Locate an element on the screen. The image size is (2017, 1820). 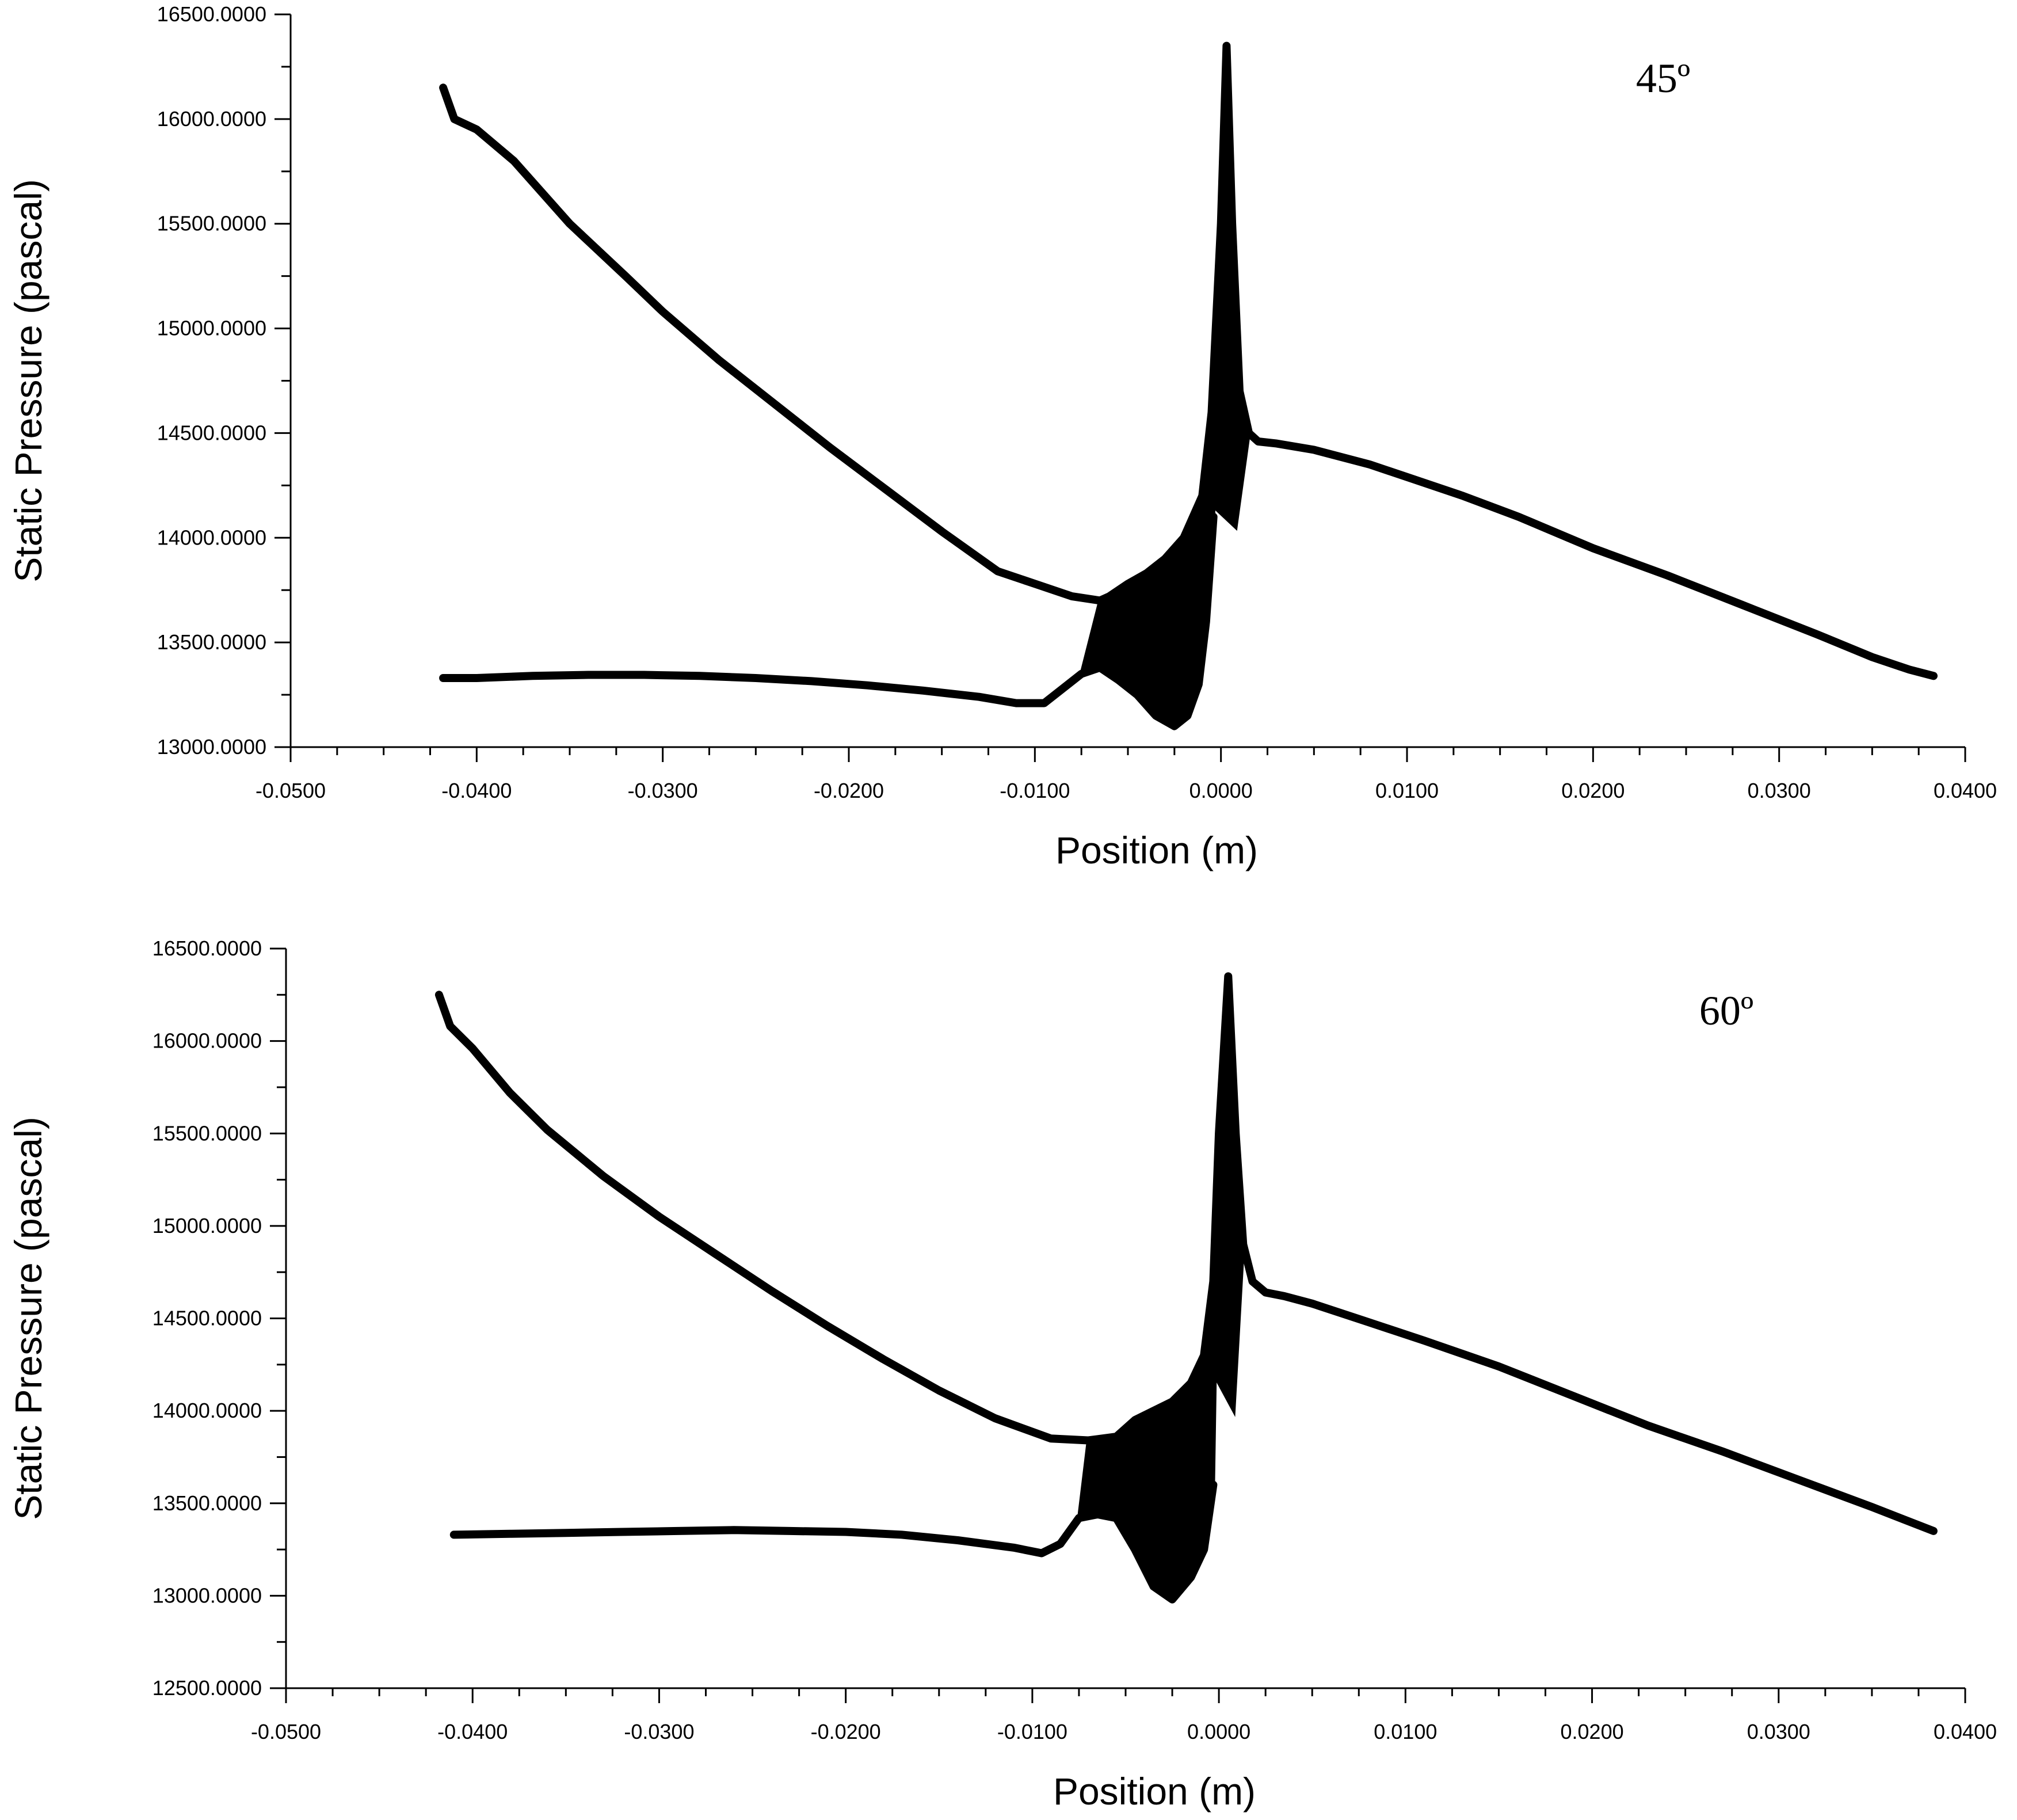
angle-annotation: 45º is located at coordinates (1663, 78).